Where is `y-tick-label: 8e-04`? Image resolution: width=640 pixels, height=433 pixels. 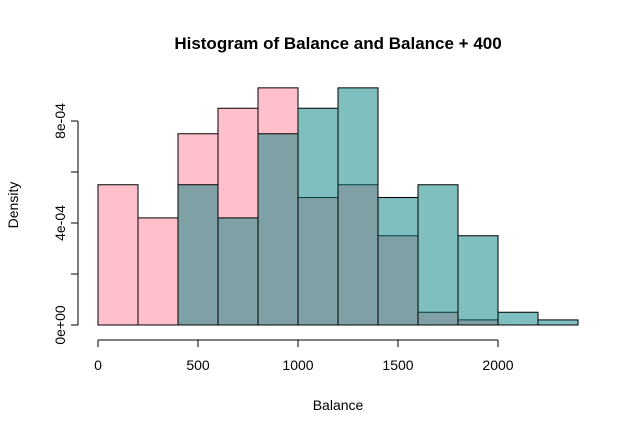
y-tick-label: 8e-04 is located at coordinates (60, 121).